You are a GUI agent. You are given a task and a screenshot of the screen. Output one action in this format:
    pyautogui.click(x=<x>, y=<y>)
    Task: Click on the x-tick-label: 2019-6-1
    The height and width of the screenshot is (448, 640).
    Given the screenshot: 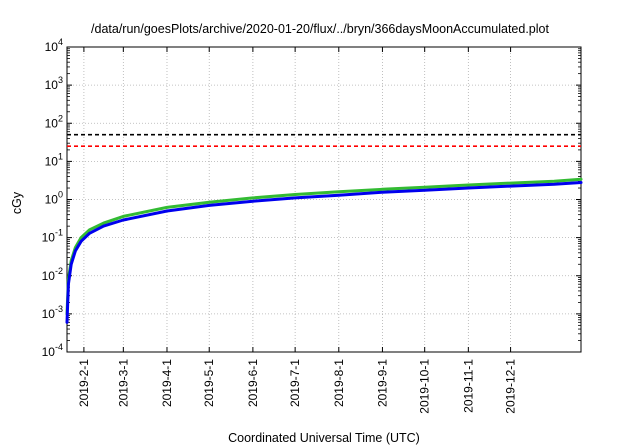 What is the action you would take?
    pyautogui.click(x=253, y=383)
    